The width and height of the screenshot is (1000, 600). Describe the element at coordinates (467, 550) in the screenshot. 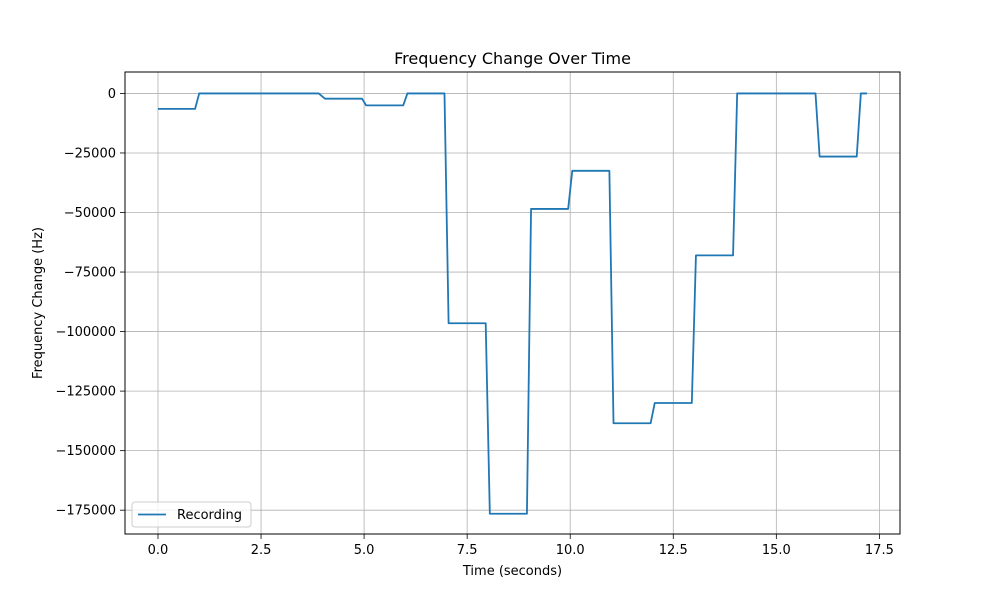

I see `x-tick-label: 7.5` at that location.